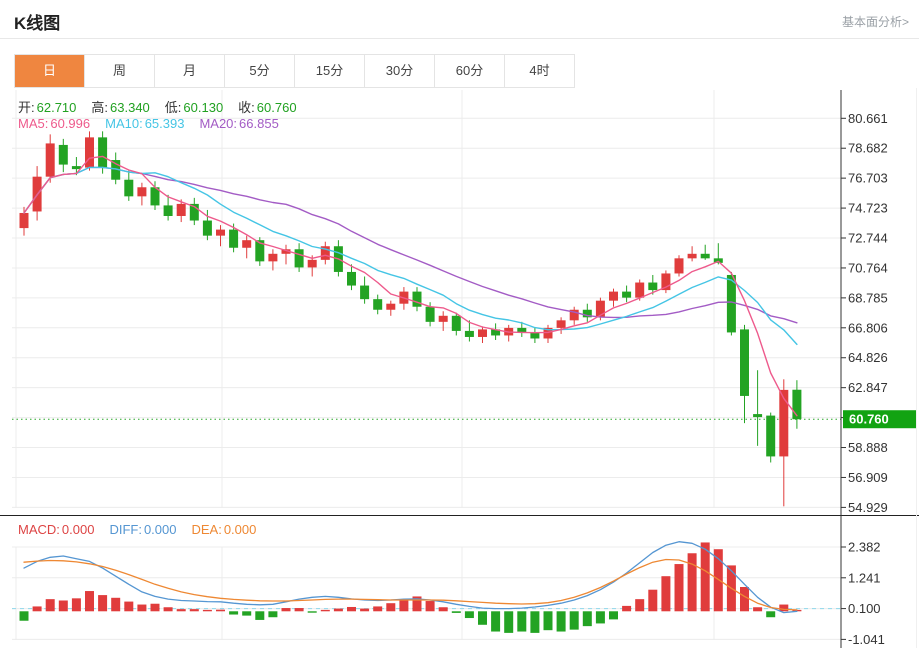 This screenshot has height=648, width=919. I want to click on page-title: K线图, so click(37, 23).